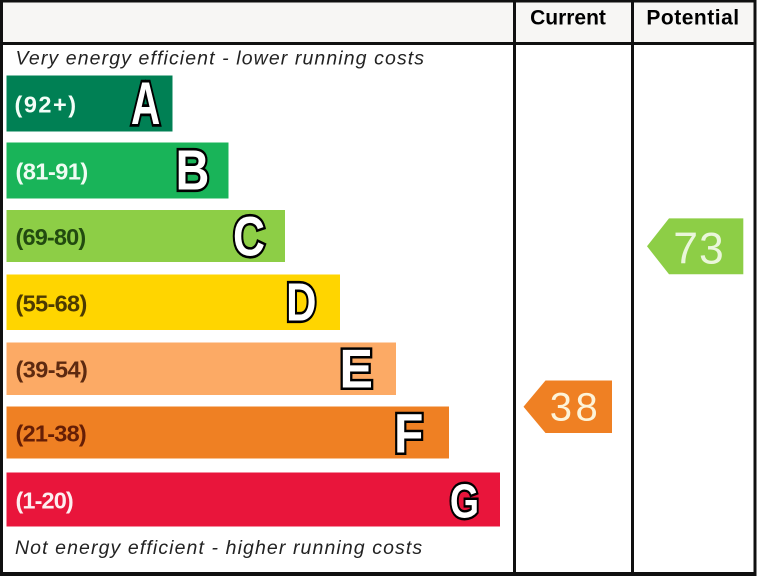  What do you see at coordinates (51, 304) in the screenshot?
I see `svg-text: (55-68)` at bounding box center [51, 304].